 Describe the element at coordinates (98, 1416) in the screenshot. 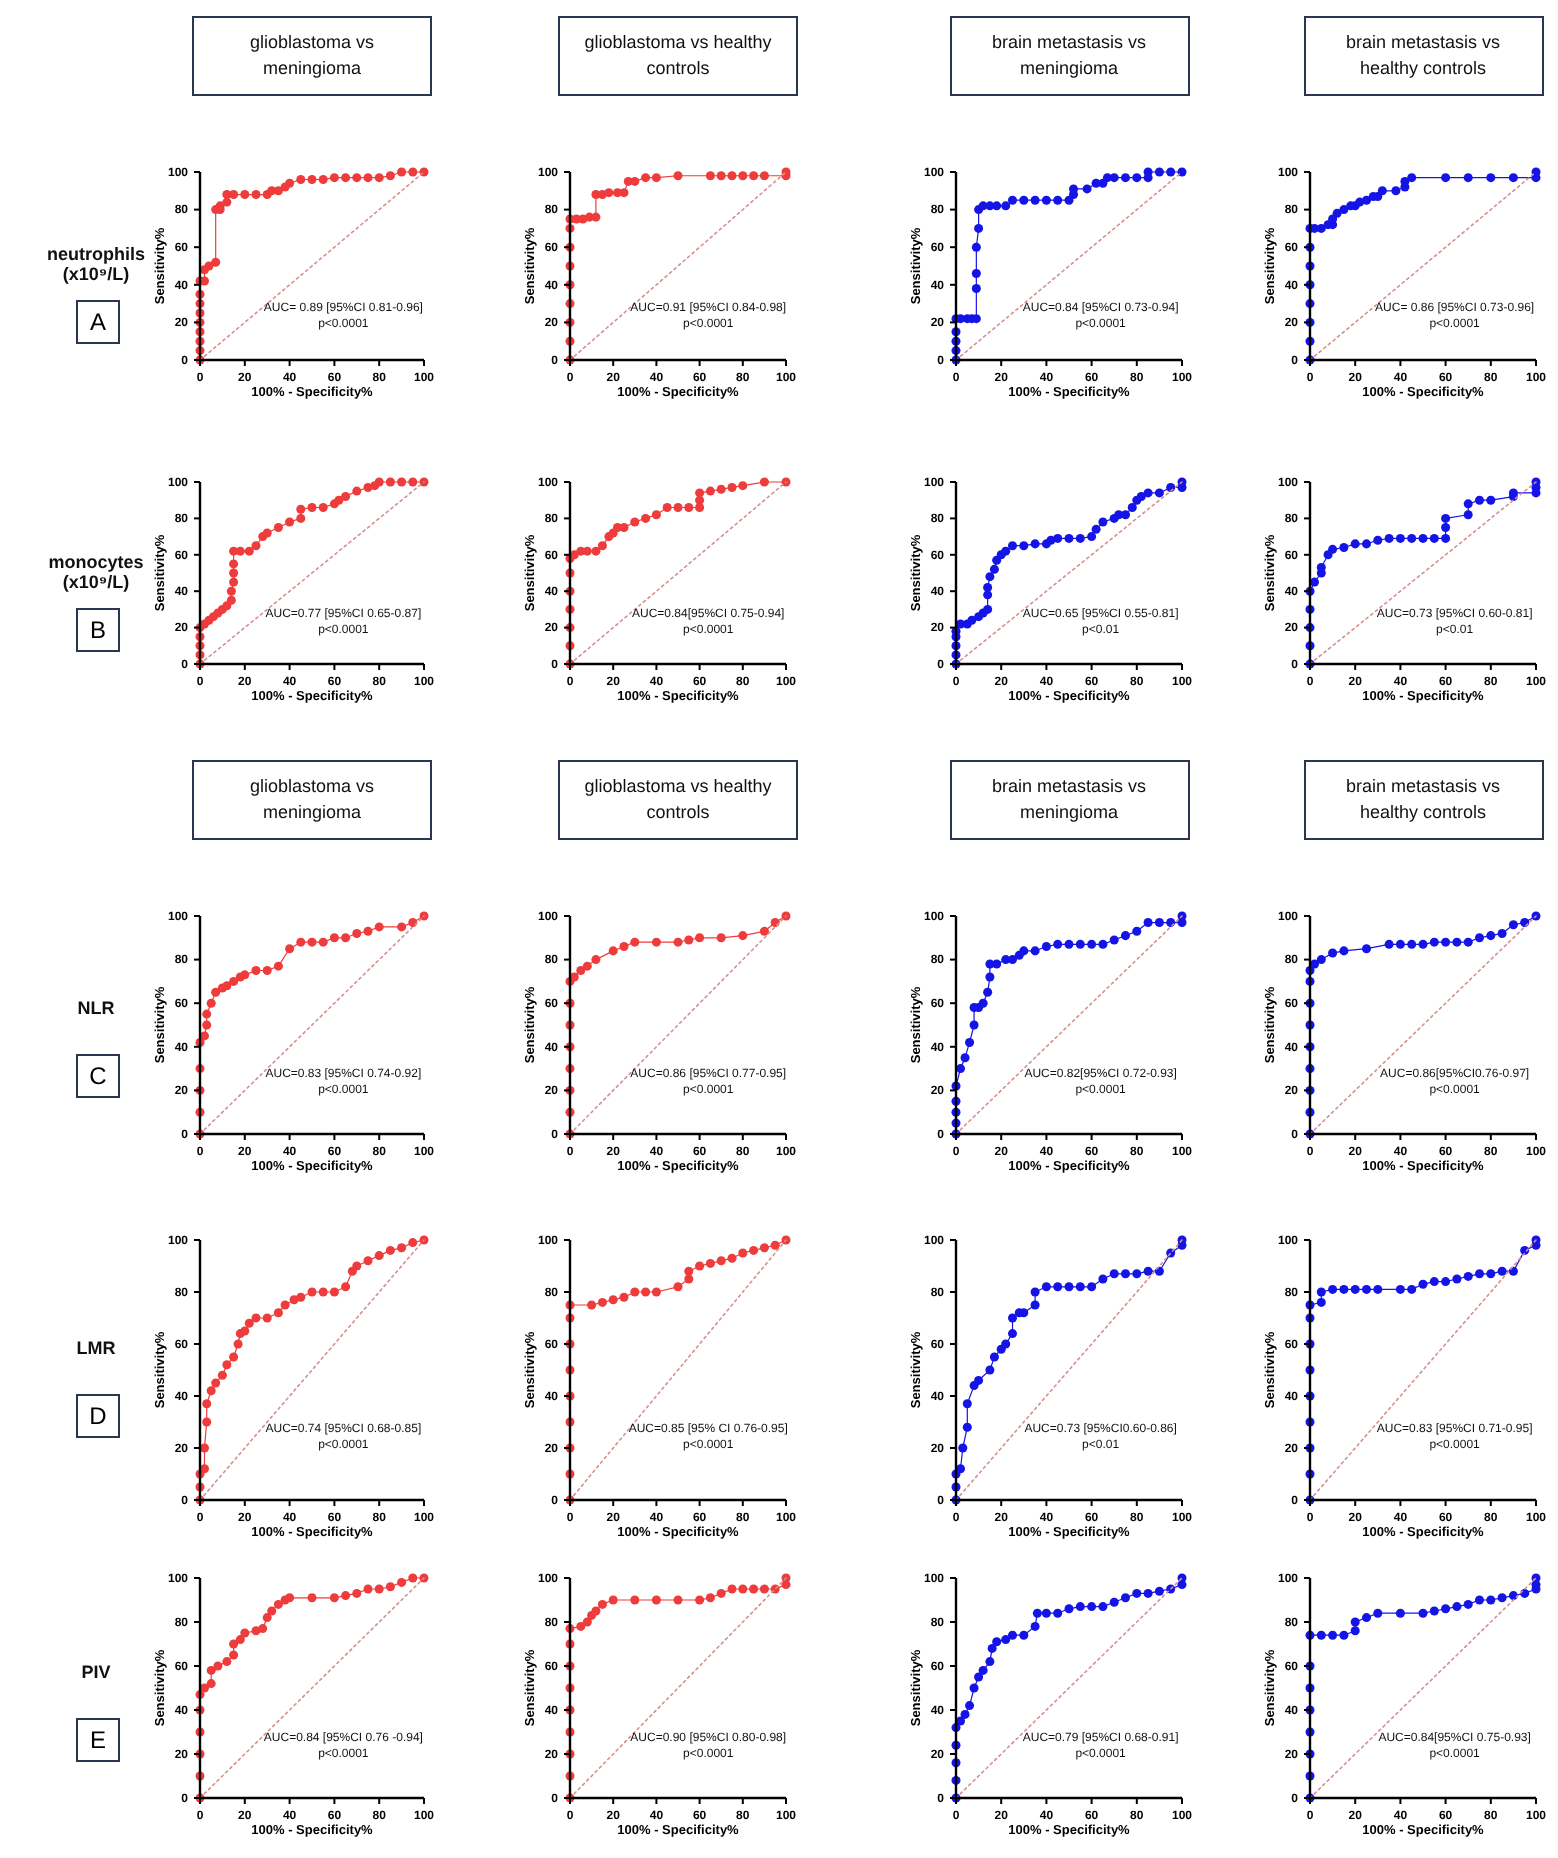

I see `text: D` at that location.